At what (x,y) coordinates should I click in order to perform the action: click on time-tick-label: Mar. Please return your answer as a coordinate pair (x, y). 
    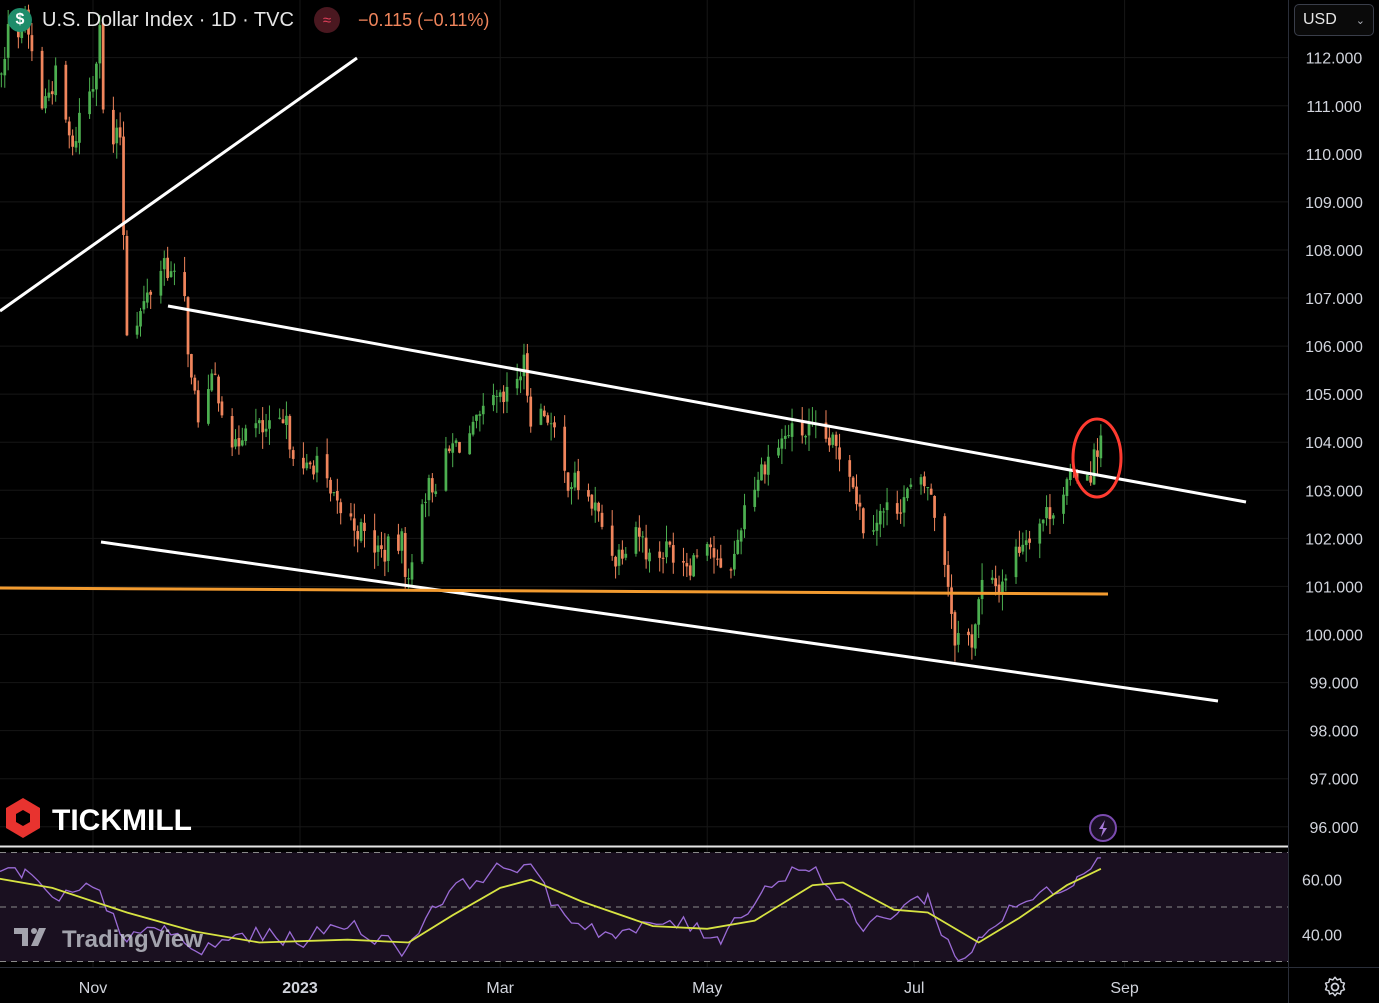
    Looking at the image, I should click on (500, 988).